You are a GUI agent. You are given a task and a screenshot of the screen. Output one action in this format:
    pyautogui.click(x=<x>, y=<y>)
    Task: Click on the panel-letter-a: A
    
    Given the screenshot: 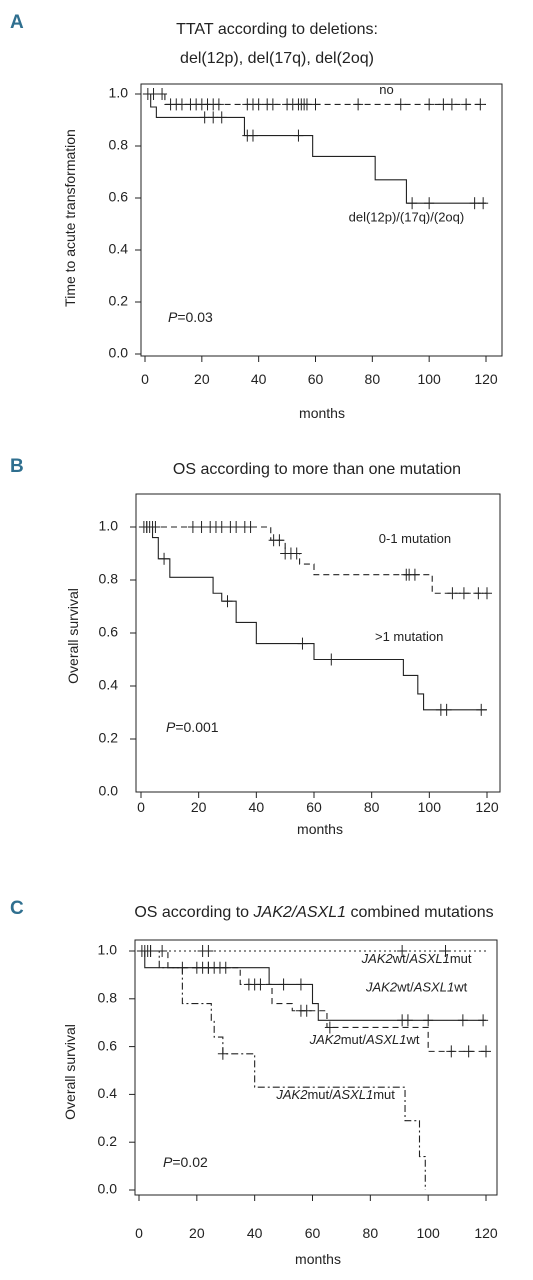 What is the action you would take?
    pyautogui.click(x=17, y=22)
    